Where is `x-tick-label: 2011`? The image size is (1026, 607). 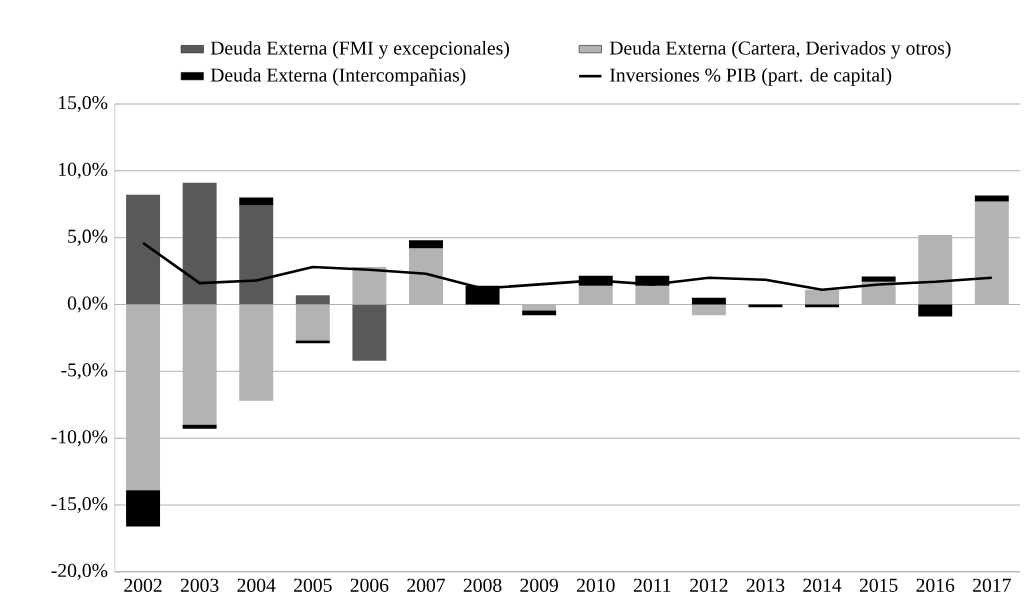 x-tick-label: 2011 is located at coordinates (652, 585).